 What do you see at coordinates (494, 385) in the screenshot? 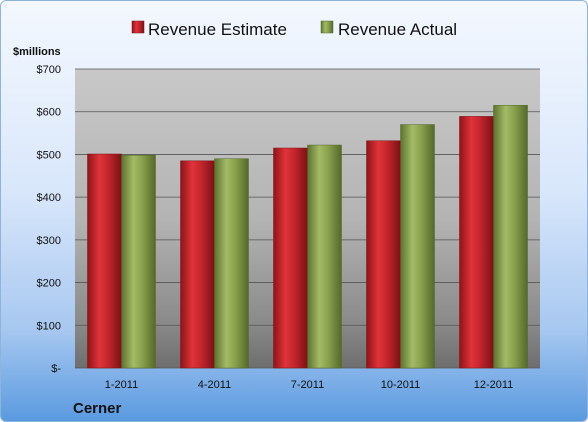
I see `x-tick-label: 12-2011` at bounding box center [494, 385].